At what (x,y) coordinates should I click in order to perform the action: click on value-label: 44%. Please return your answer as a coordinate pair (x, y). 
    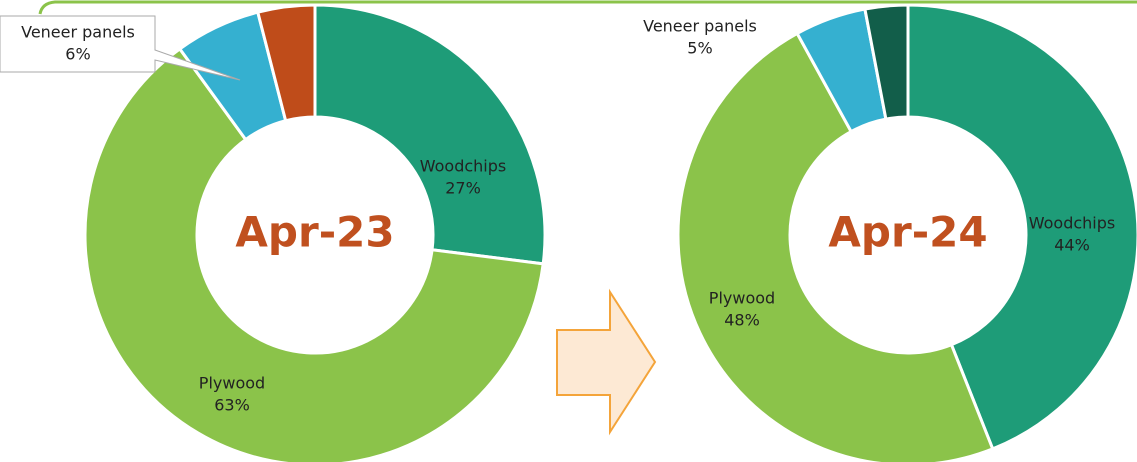
    Looking at the image, I should click on (1072, 245).